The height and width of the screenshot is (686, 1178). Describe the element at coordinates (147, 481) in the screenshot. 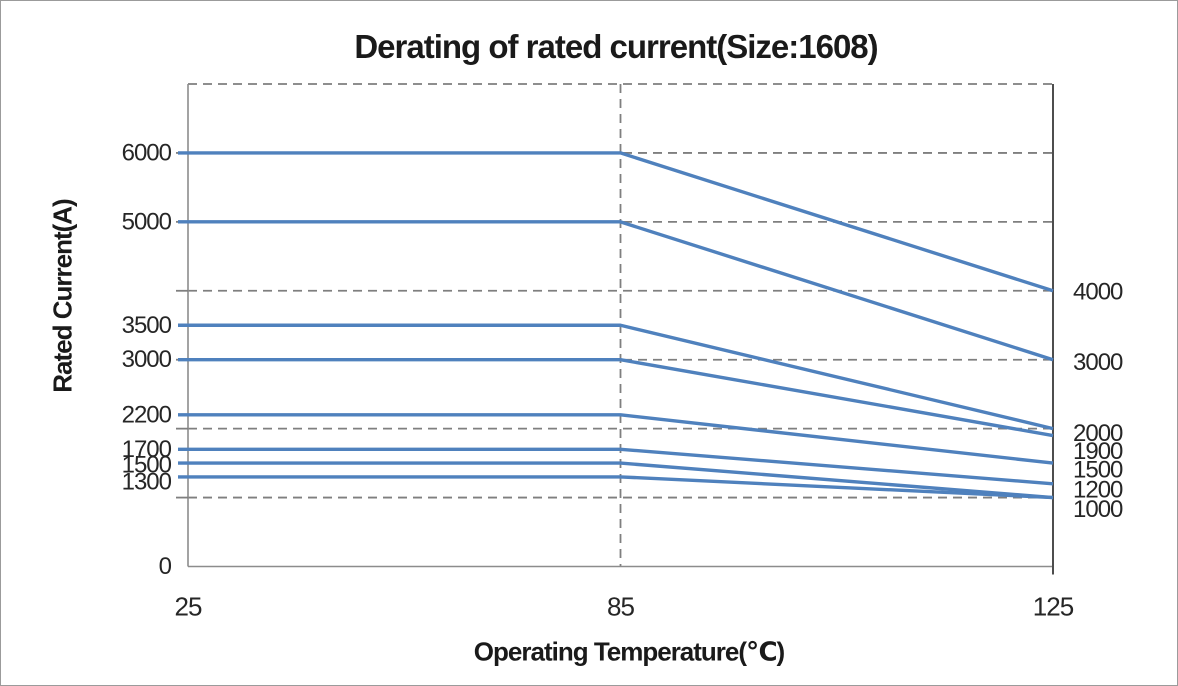

I see `y-axis-label-1300: 1300` at that location.